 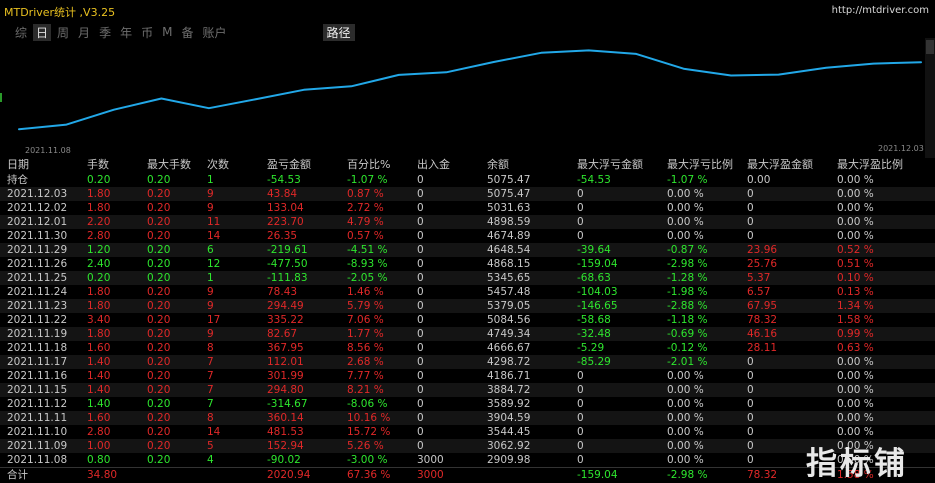 What do you see at coordinates (37, 446) in the screenshot?
I see `cell-date: 2021.11.09` at bounding box center [37, 446].